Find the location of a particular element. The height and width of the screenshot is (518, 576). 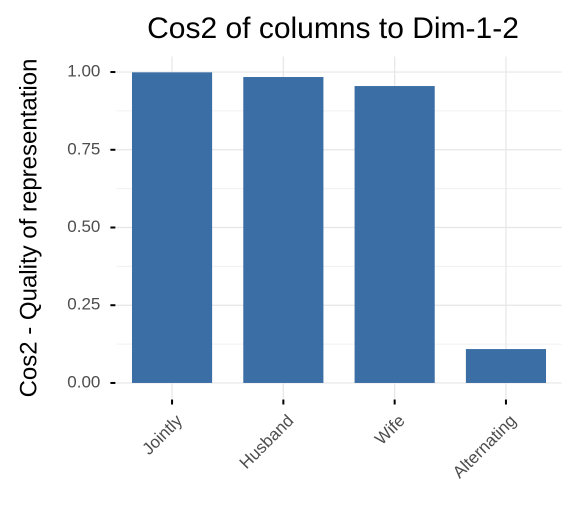

y-tick-label: 0.75 is located at coordinates (83, 148).